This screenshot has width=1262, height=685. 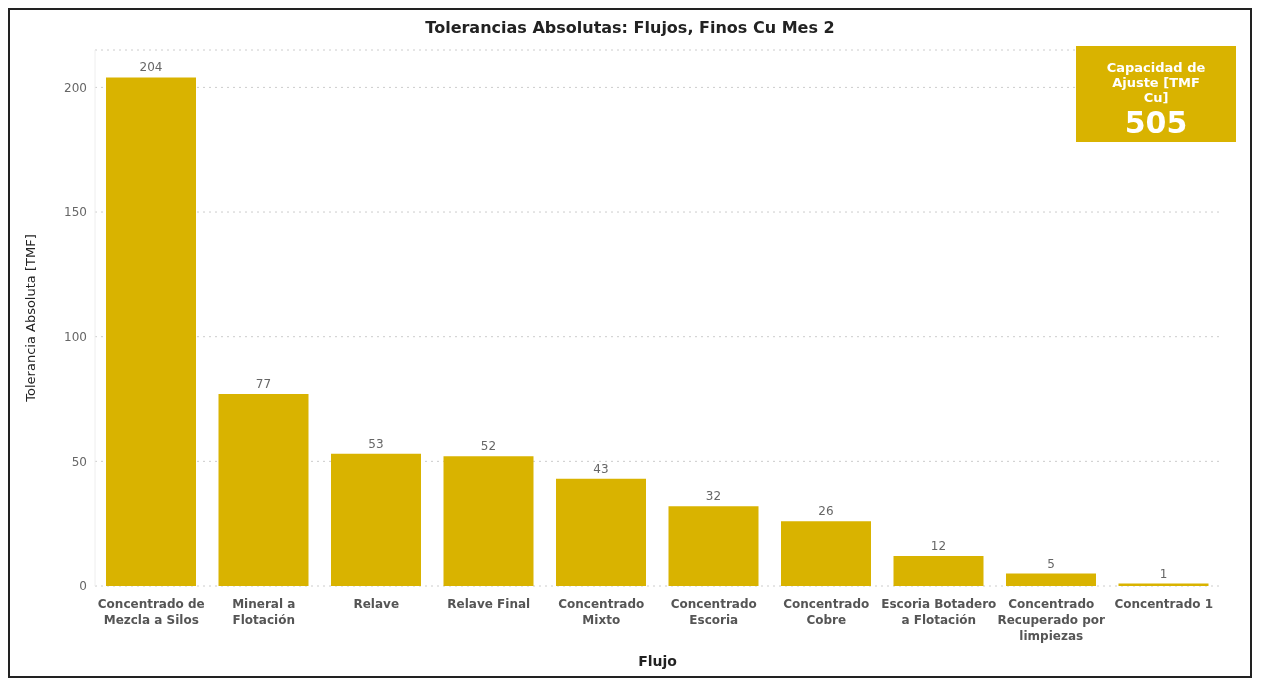 I want to click on x-tick-label: Concentrado 1, so click(x=1164, y=604).